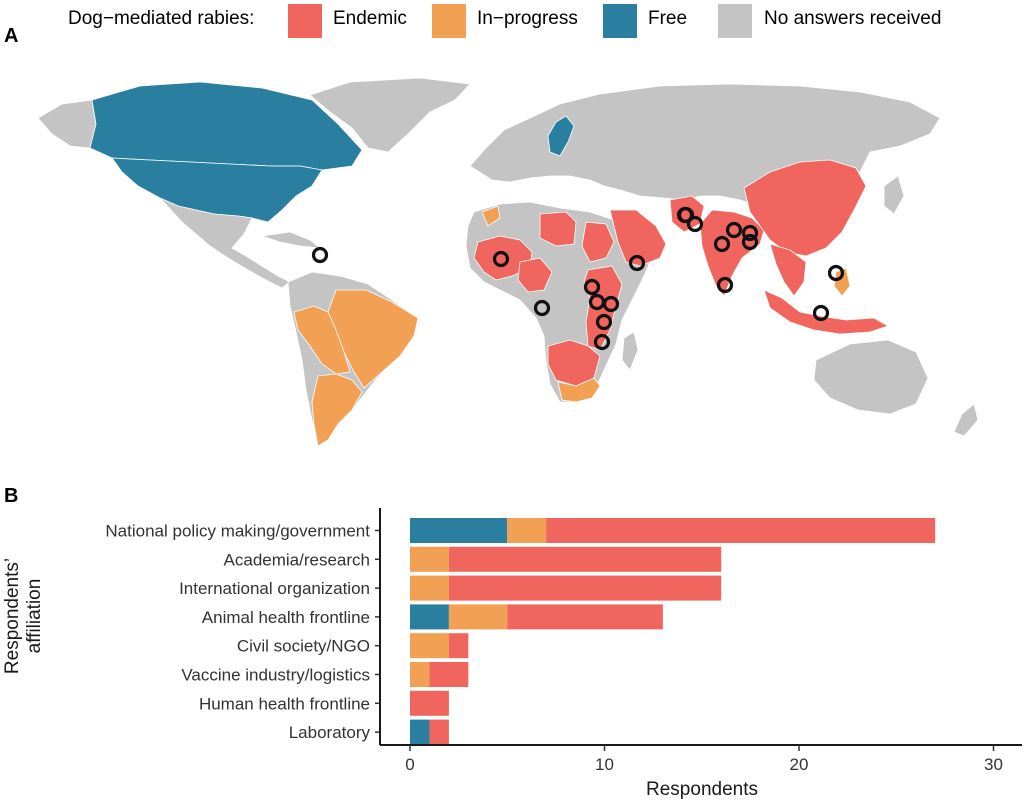 This screenshot has height=801, width=1024. Describe the element at coordinates (894, 195) in the screenshot. I see `map-japan` at that location.